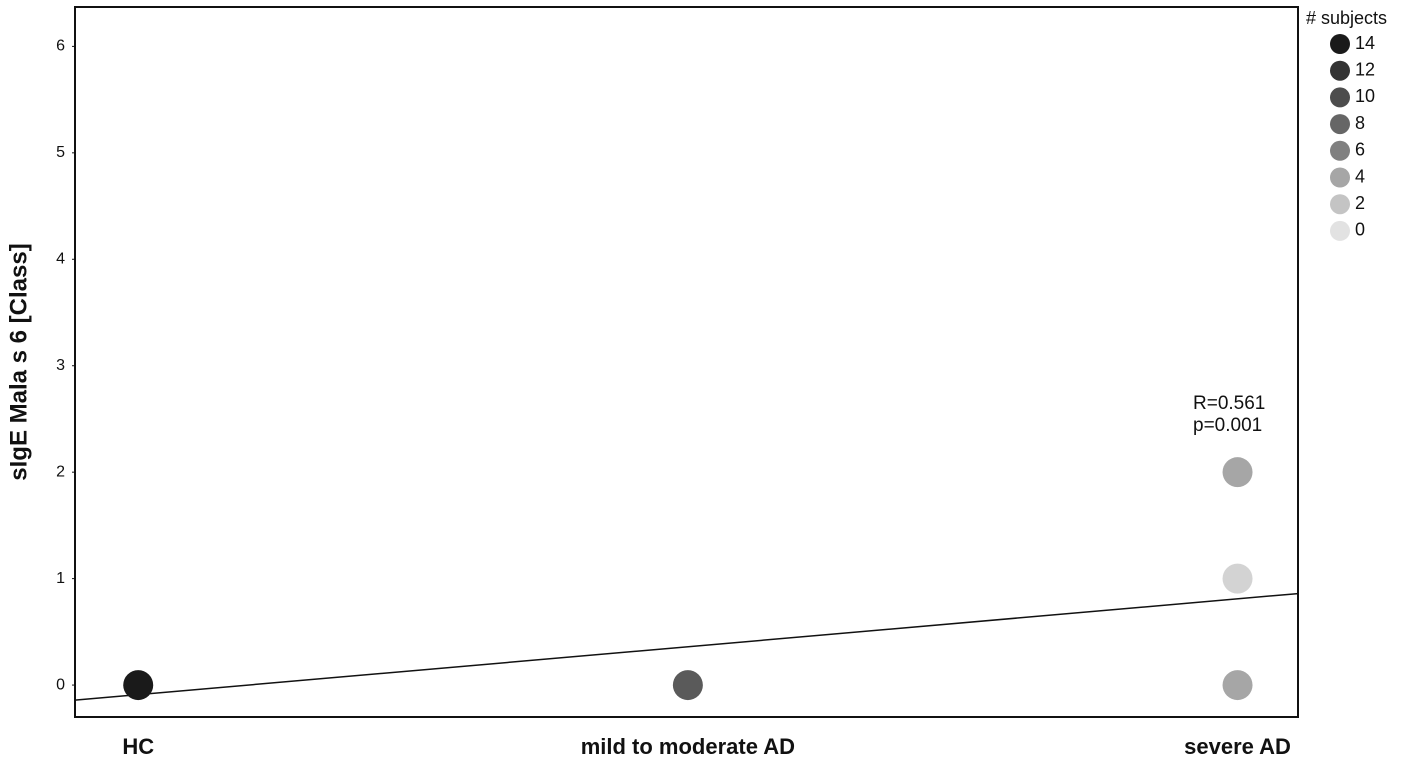  Describe the element at coordinates (60, 46) in the screenshot. I see `y-tick-label: 6` at that location.